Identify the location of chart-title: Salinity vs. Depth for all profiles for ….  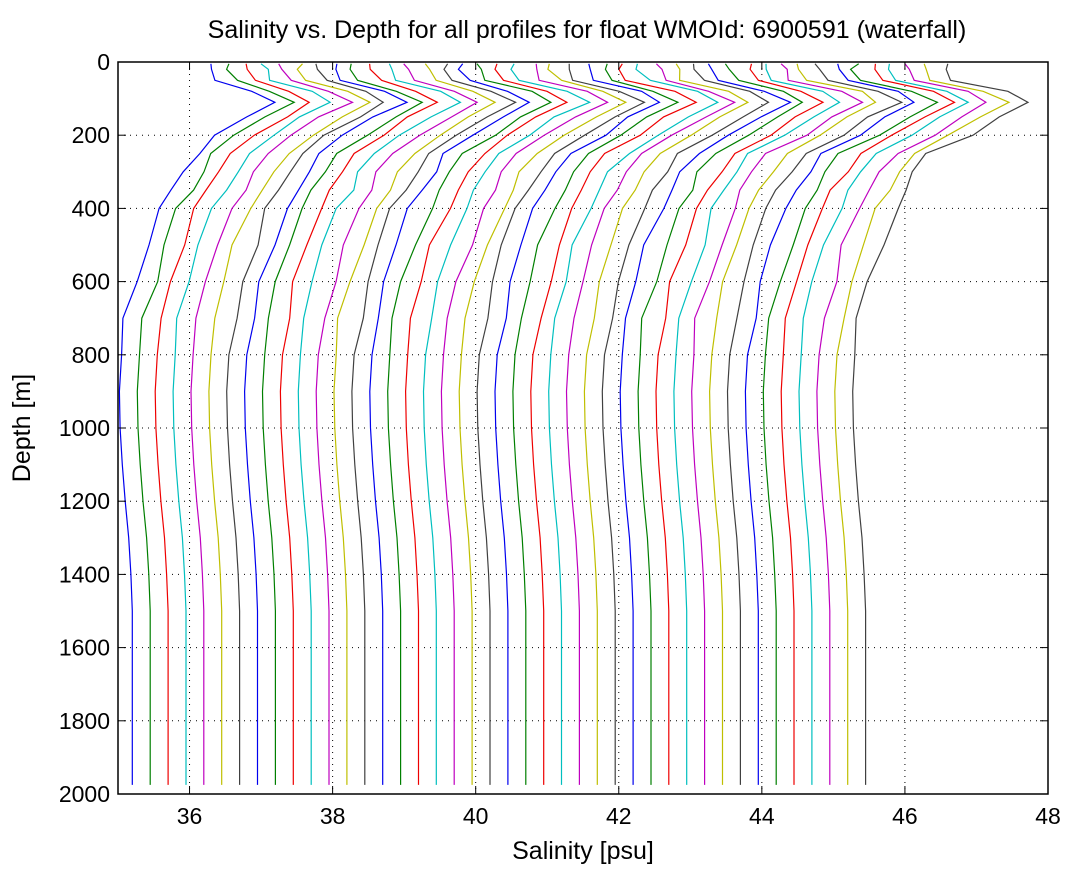
(587, 30).